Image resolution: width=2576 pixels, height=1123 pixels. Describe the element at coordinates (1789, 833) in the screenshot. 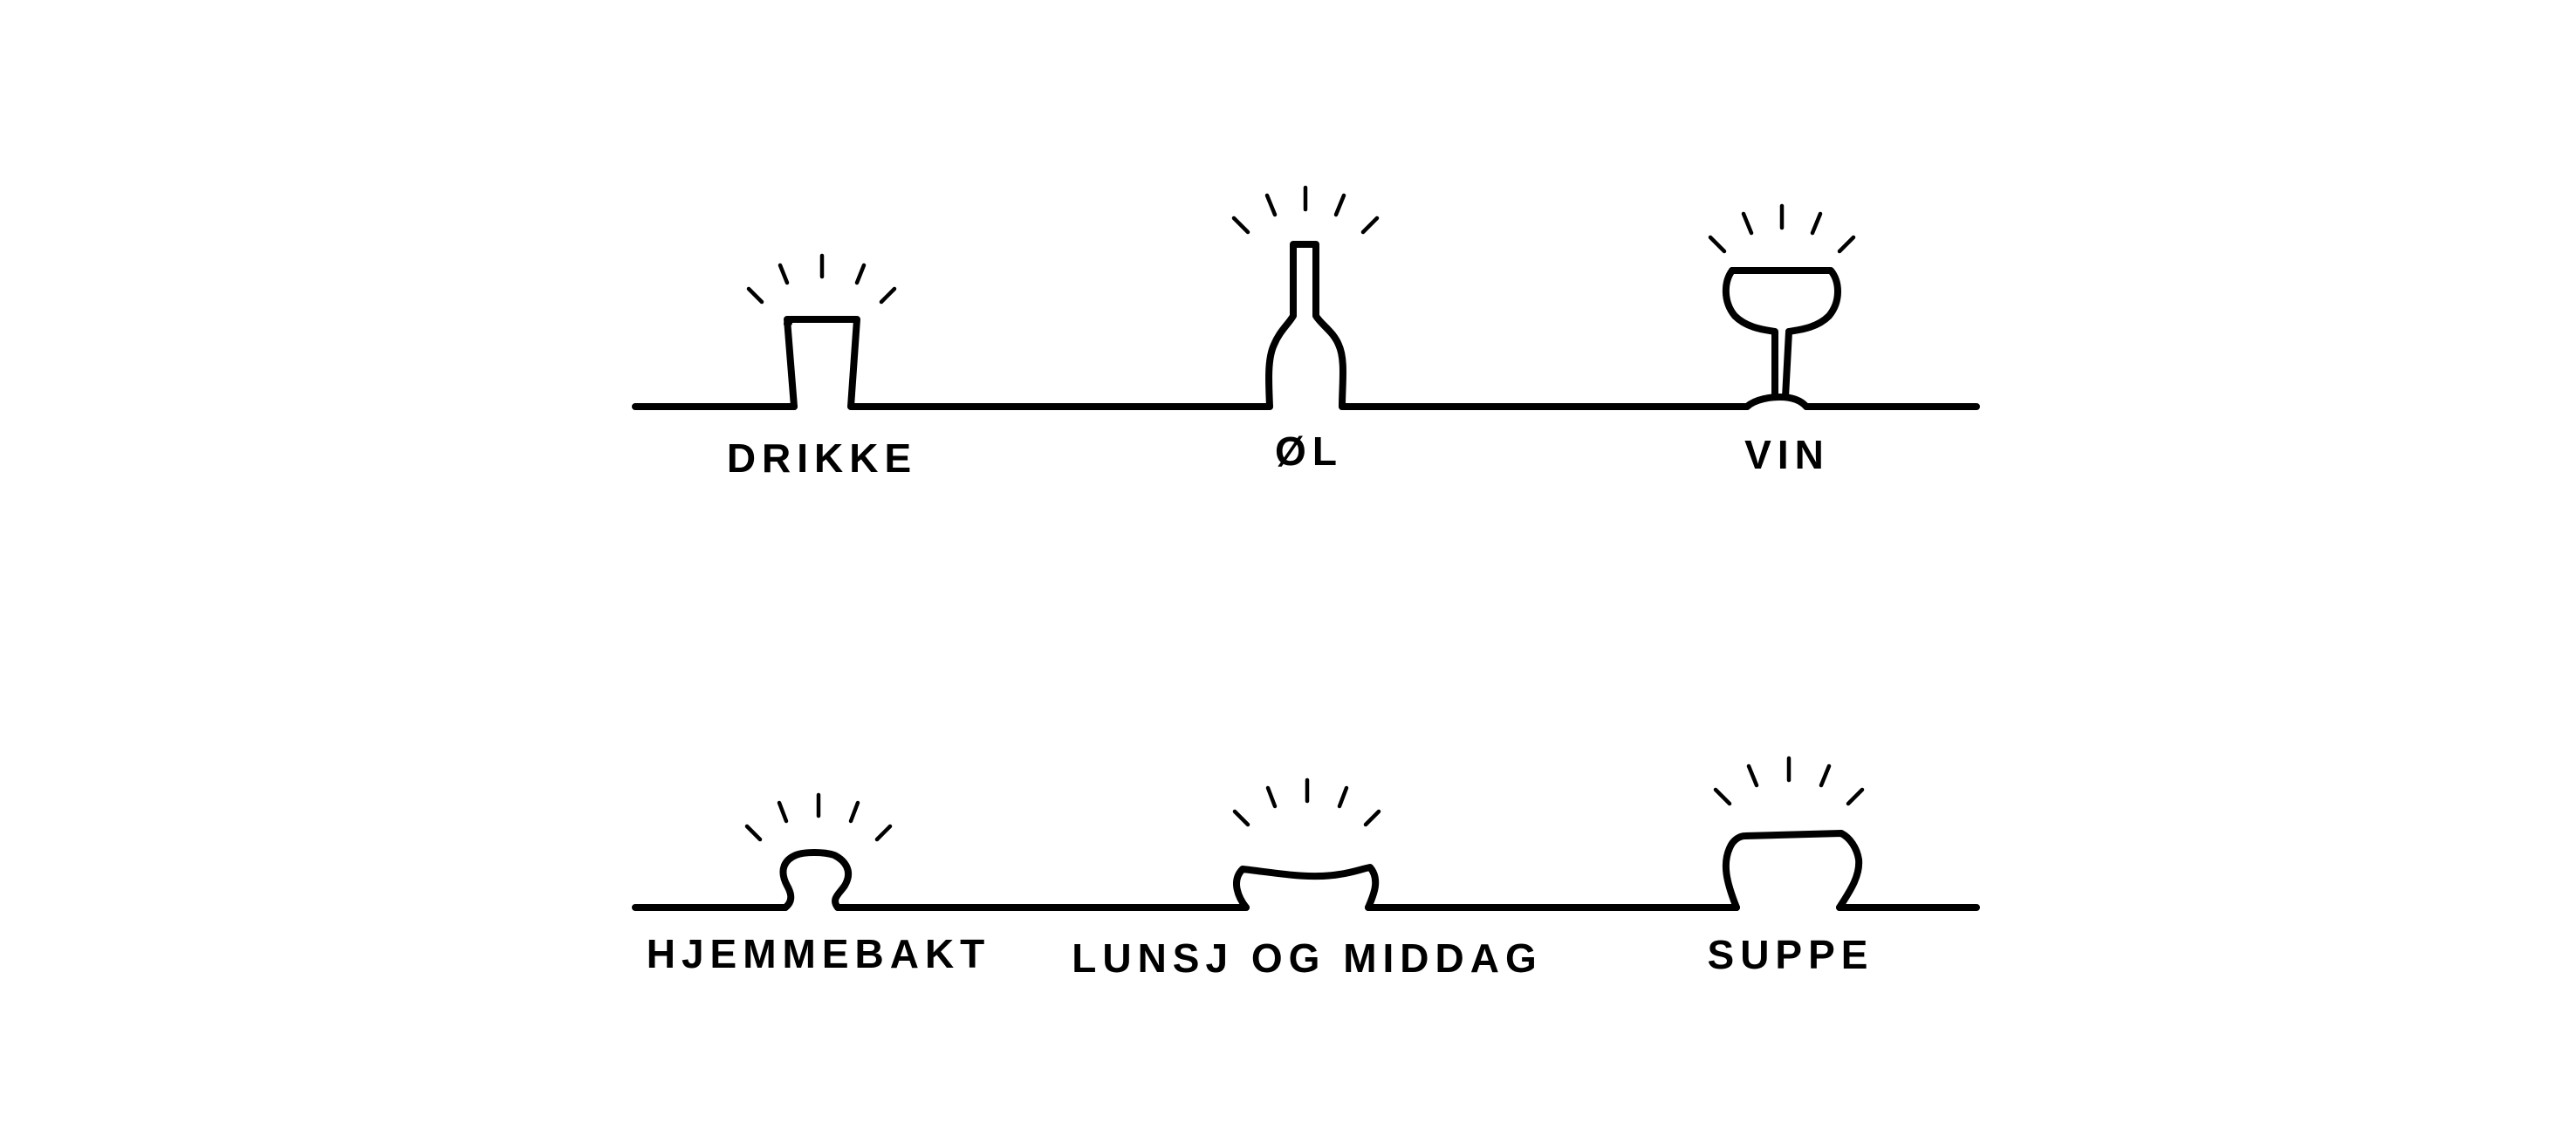

I see `soup-bowl-icon` at that location.